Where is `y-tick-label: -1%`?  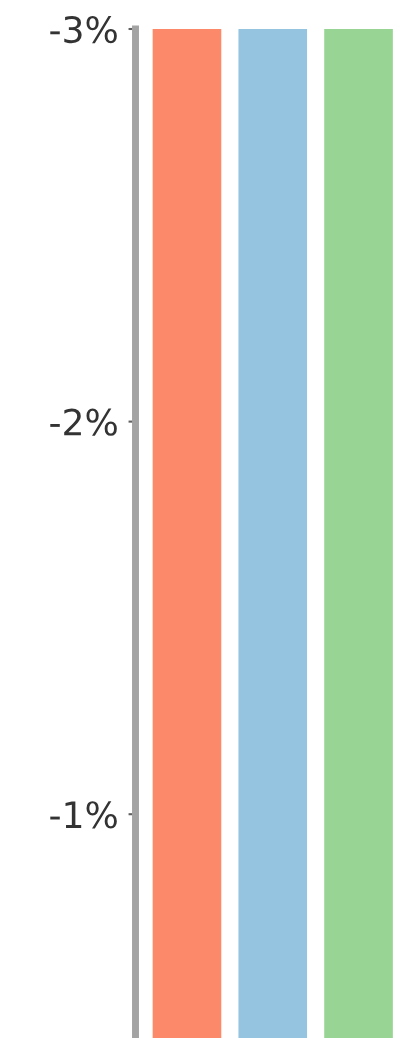 y-tick-label: -1% is located at coordinates (83, 815).